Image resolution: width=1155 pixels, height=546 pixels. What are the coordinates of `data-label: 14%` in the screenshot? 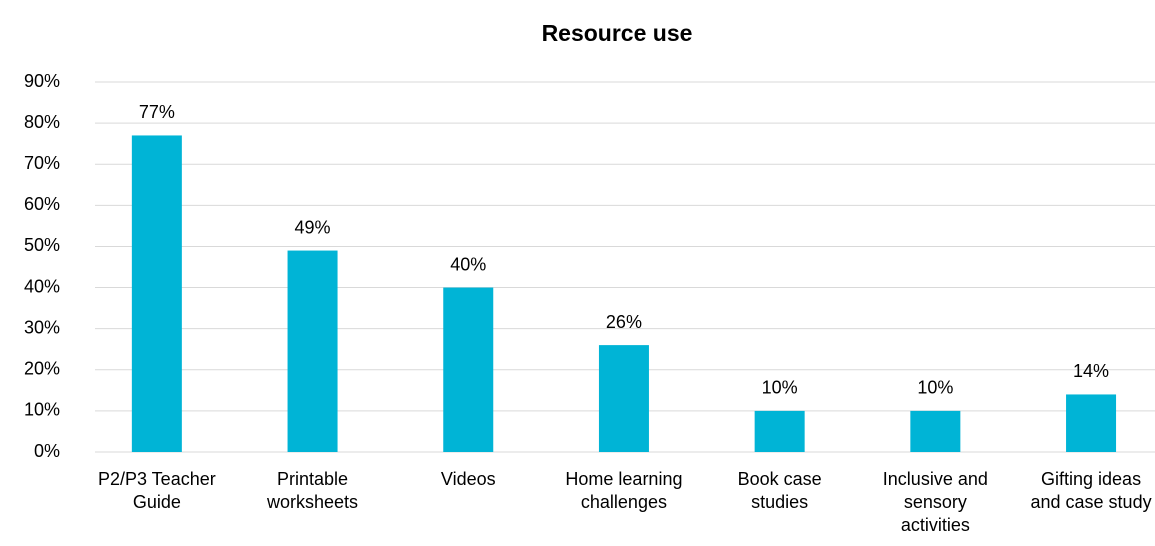 It's located at (1091, 371).